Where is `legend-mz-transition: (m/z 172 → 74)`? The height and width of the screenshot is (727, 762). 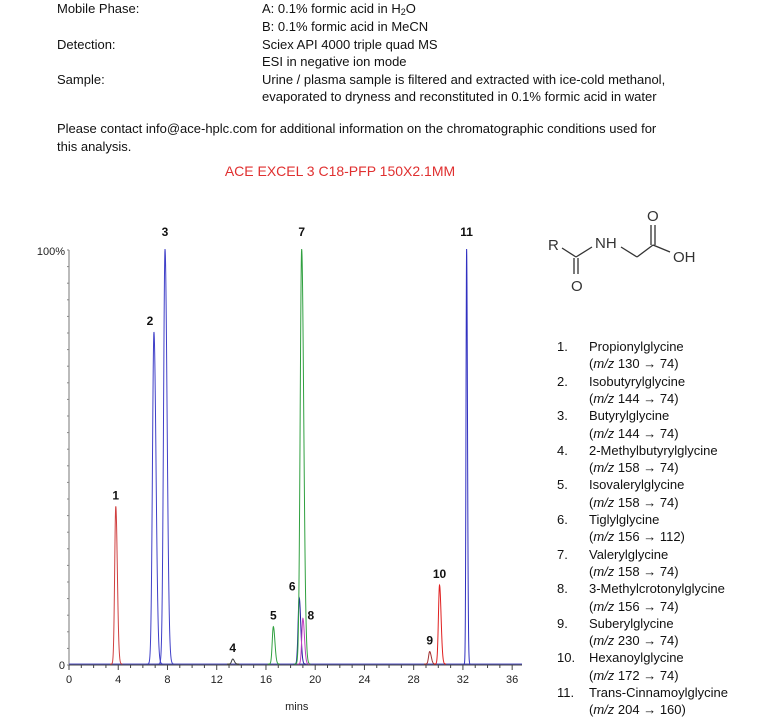 legend-mz-transition: (m/z 172 → 74) is located at coordinates (634, 675).